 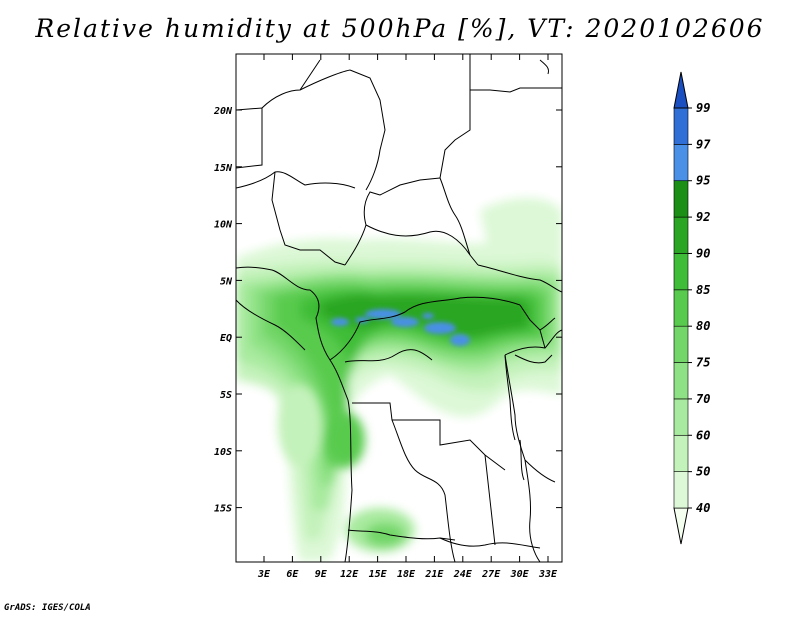 I want to click on colorbar-label: 80, so click(x=703, y=326).